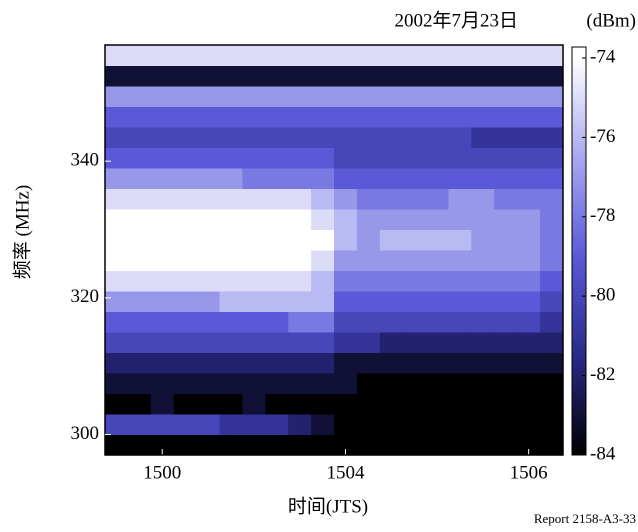 The width and height of the screenshot is (638, 532). What do you see at coordinates (585, 518) in the screenshot?
I see `note: Report 2158-A3-33` at bounding box center [585, 518].